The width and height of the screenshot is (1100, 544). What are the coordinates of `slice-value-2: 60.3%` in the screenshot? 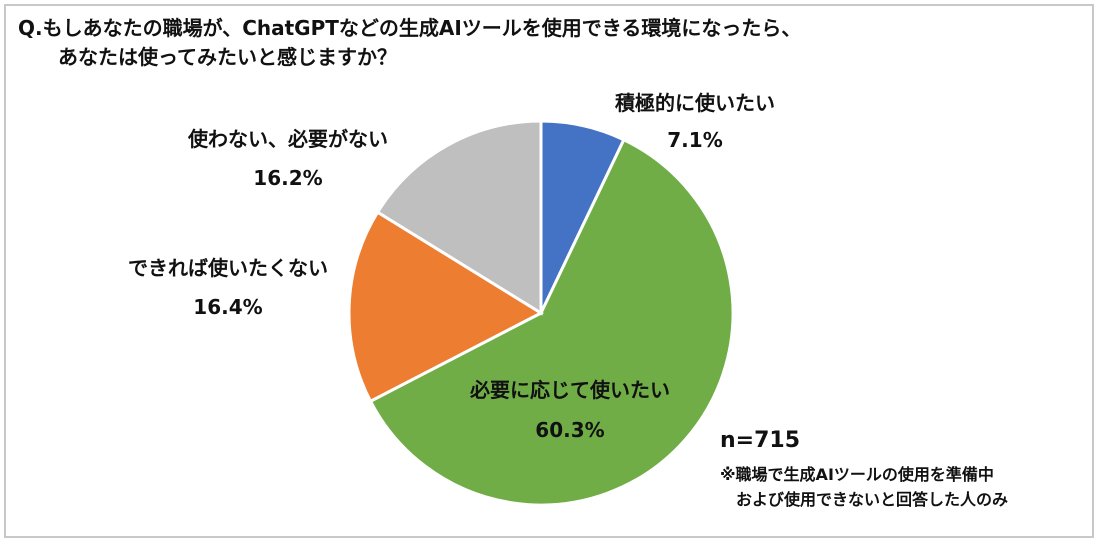 It's located at (569, 430).